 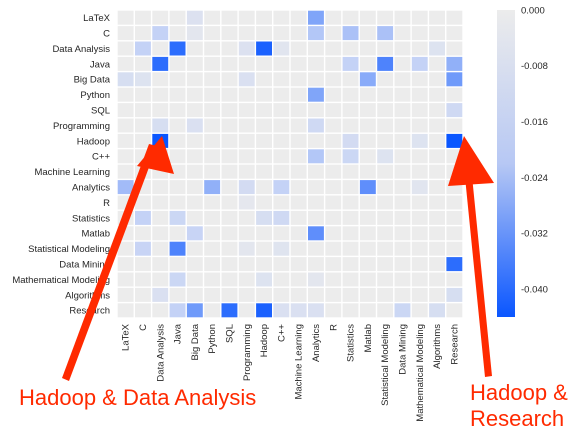 What do you see at coordinates (95, 234) in the screenshot?
I see `row-tick-label: Matlab` at bounding box center [95, 234].